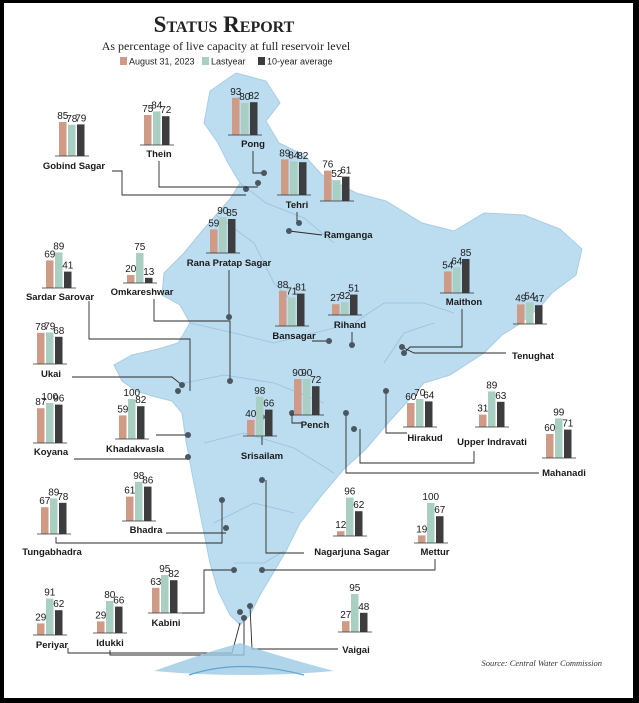 The width and height of the screenshot is (639, 703). I want to click on location-dot-gobind-sagar, so click(246, 189).